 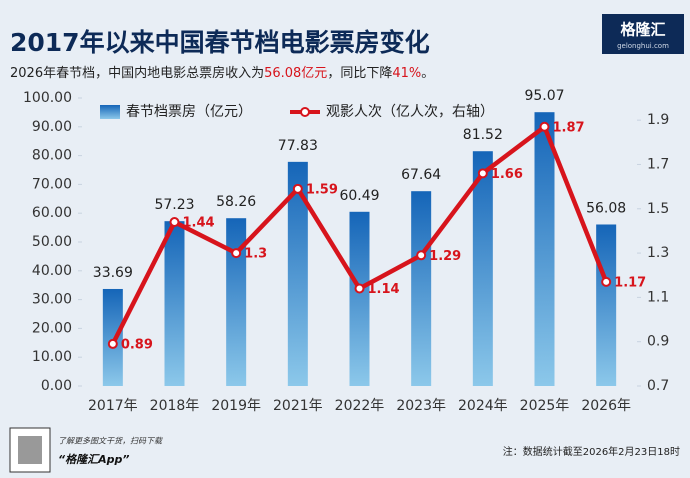 What do you see at coordinates (569, 127) in the screenshot?
I see `line-value-label: 1.87` at bounding box center [569, 127].